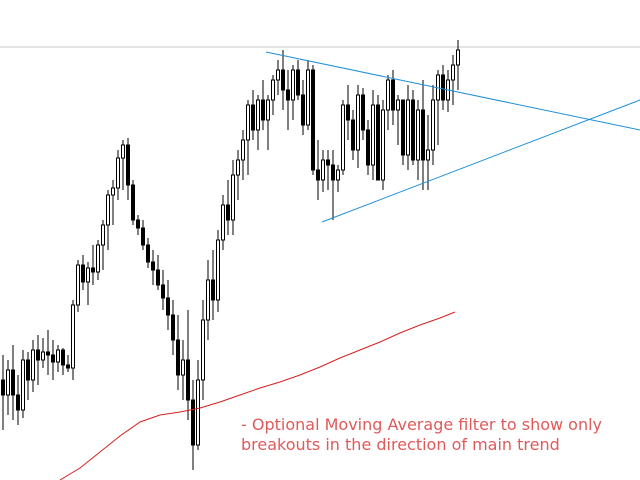 The image size is (640, 480). Describe the element at coordinates (400, 444) in the screenshot. I see `annotation-line-2: breakouts in the direction of main trend` at that location.